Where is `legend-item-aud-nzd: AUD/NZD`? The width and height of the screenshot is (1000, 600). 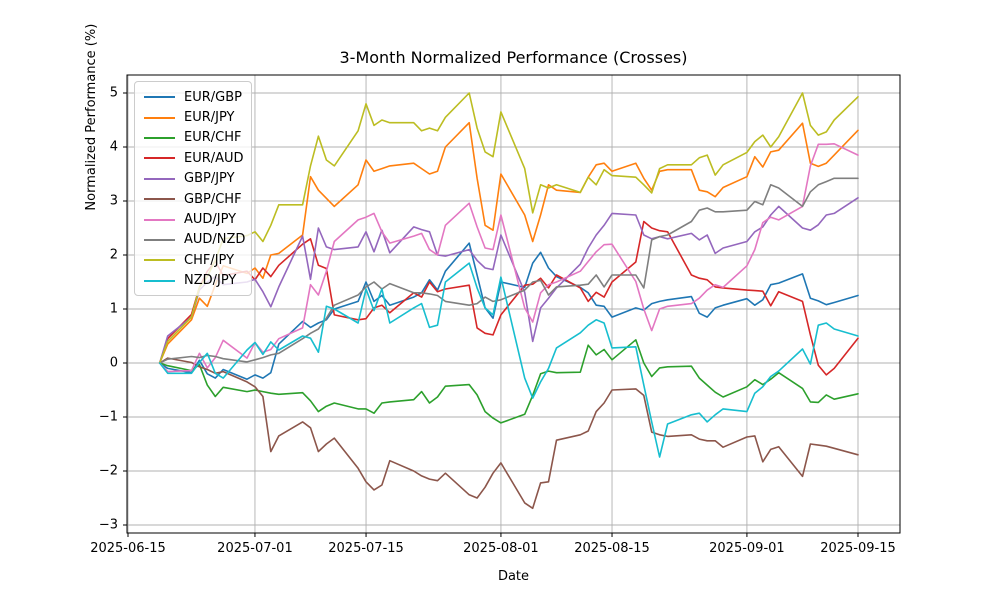 legend-item-aud-nzd: AUD/NZD is located at coordinates (193, 240).